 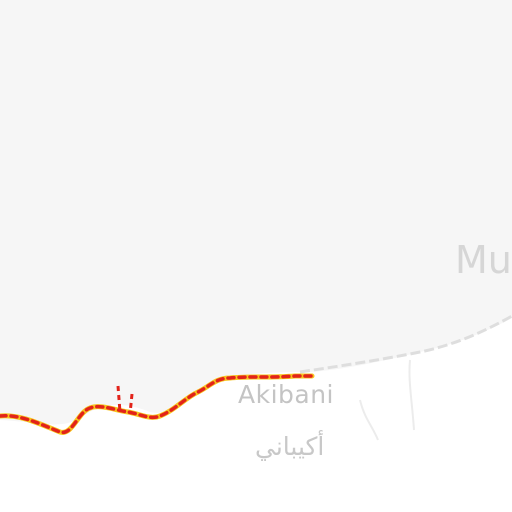 What do you see at coordinates (290, 446) in the screenshot?
I see `town-label-arabic: أكيباني` at bounding box center [290, 446].